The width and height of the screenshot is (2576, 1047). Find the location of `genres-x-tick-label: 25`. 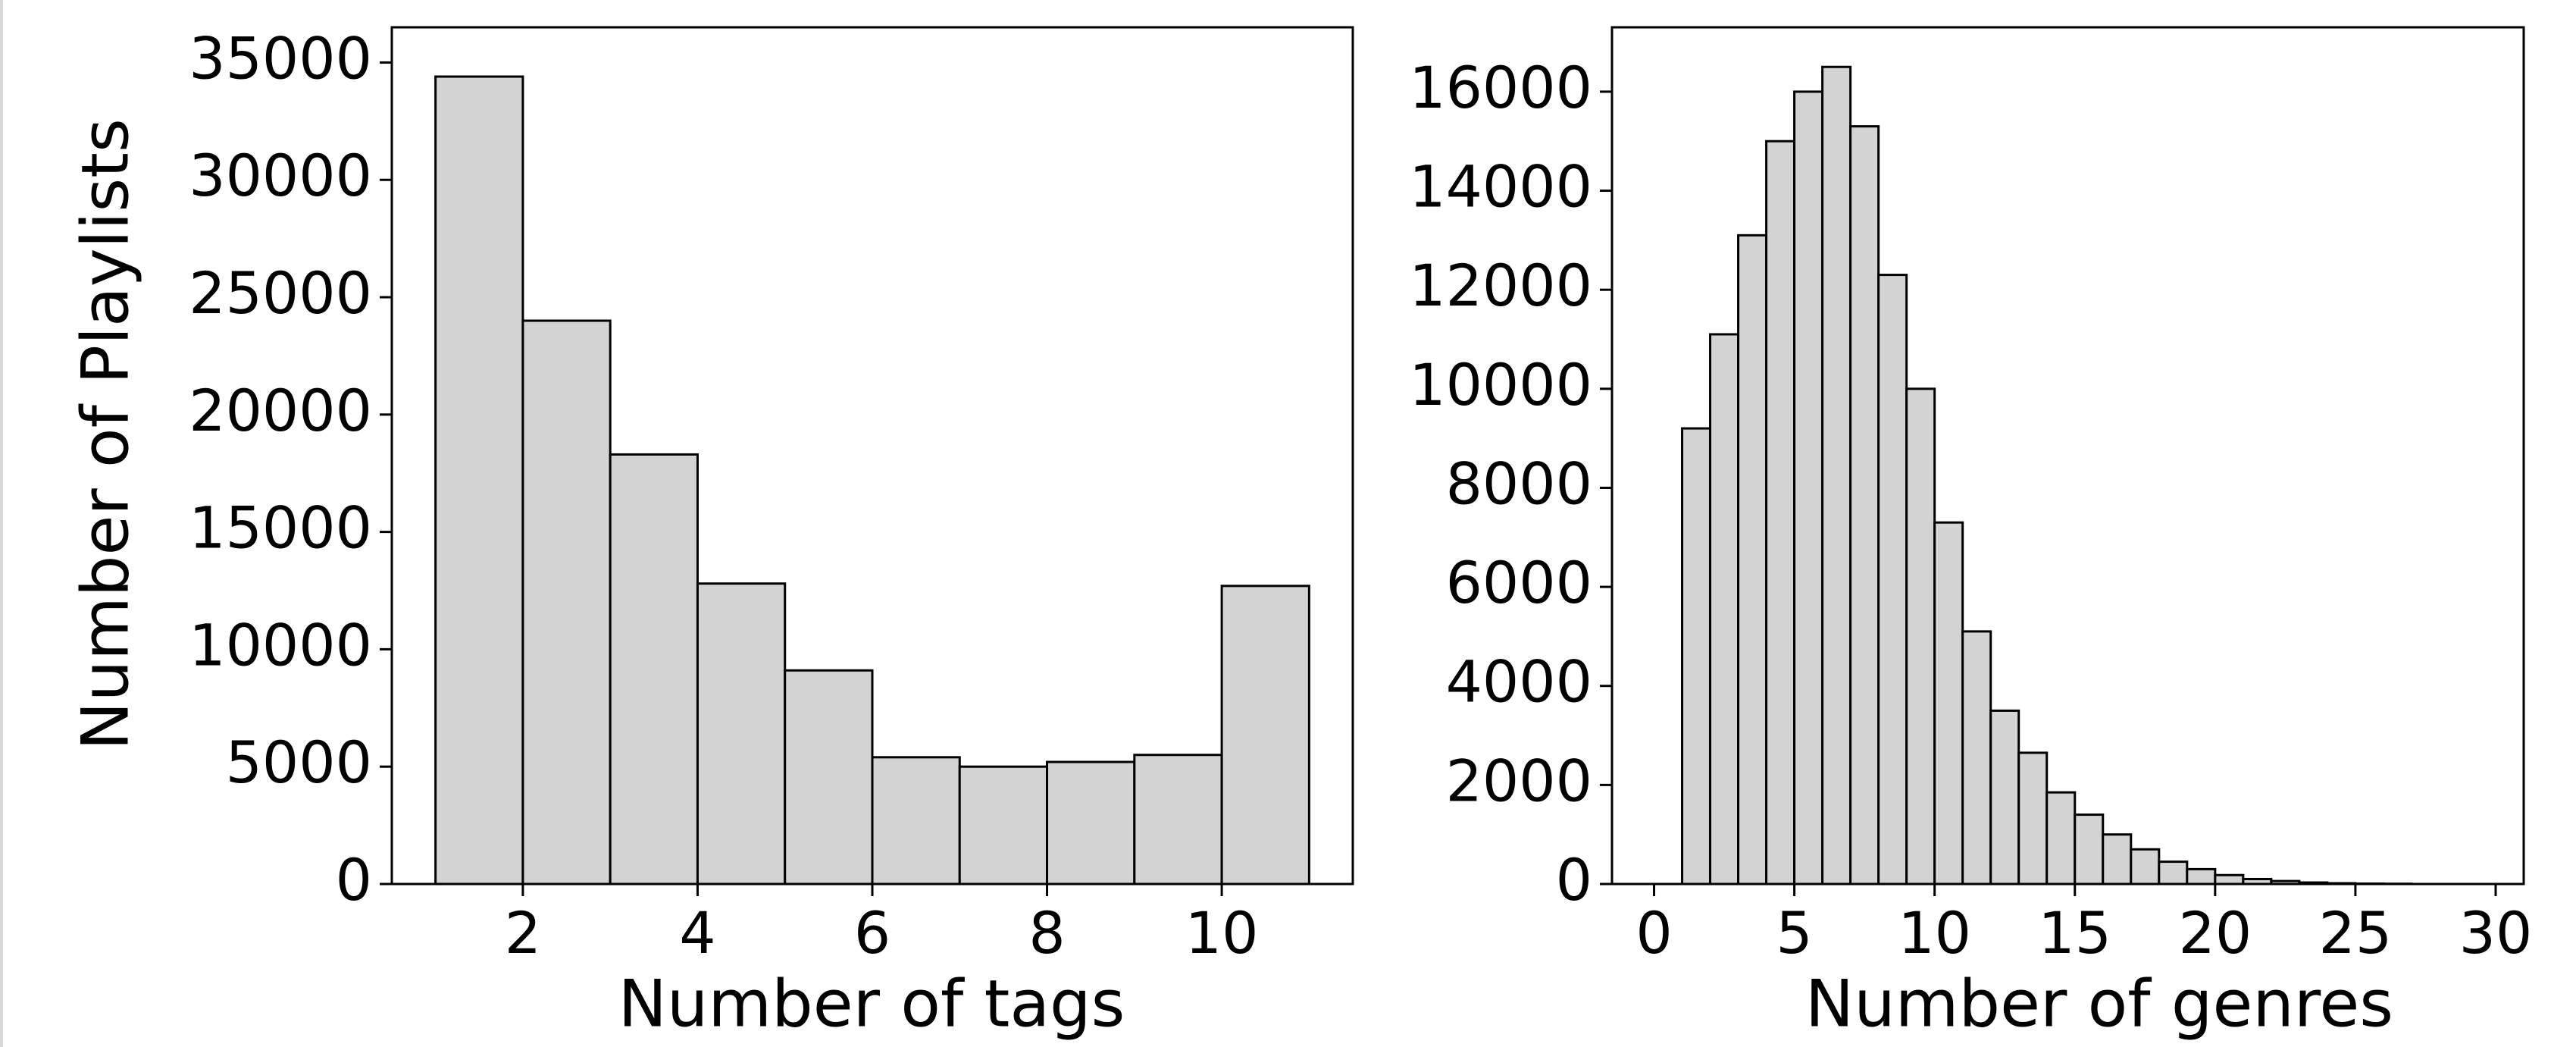

genres-x-tick-label: 25 is located at coordinates (2356, 933).